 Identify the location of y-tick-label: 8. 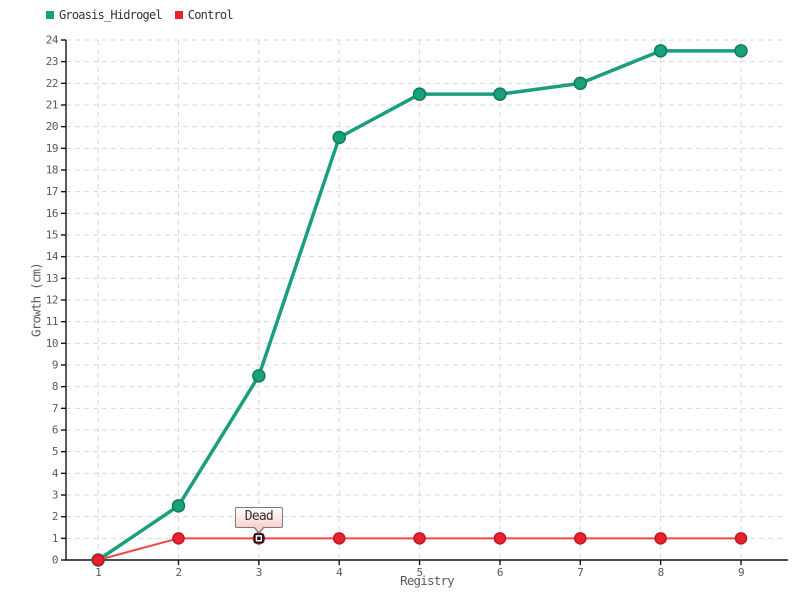
(55, 386).